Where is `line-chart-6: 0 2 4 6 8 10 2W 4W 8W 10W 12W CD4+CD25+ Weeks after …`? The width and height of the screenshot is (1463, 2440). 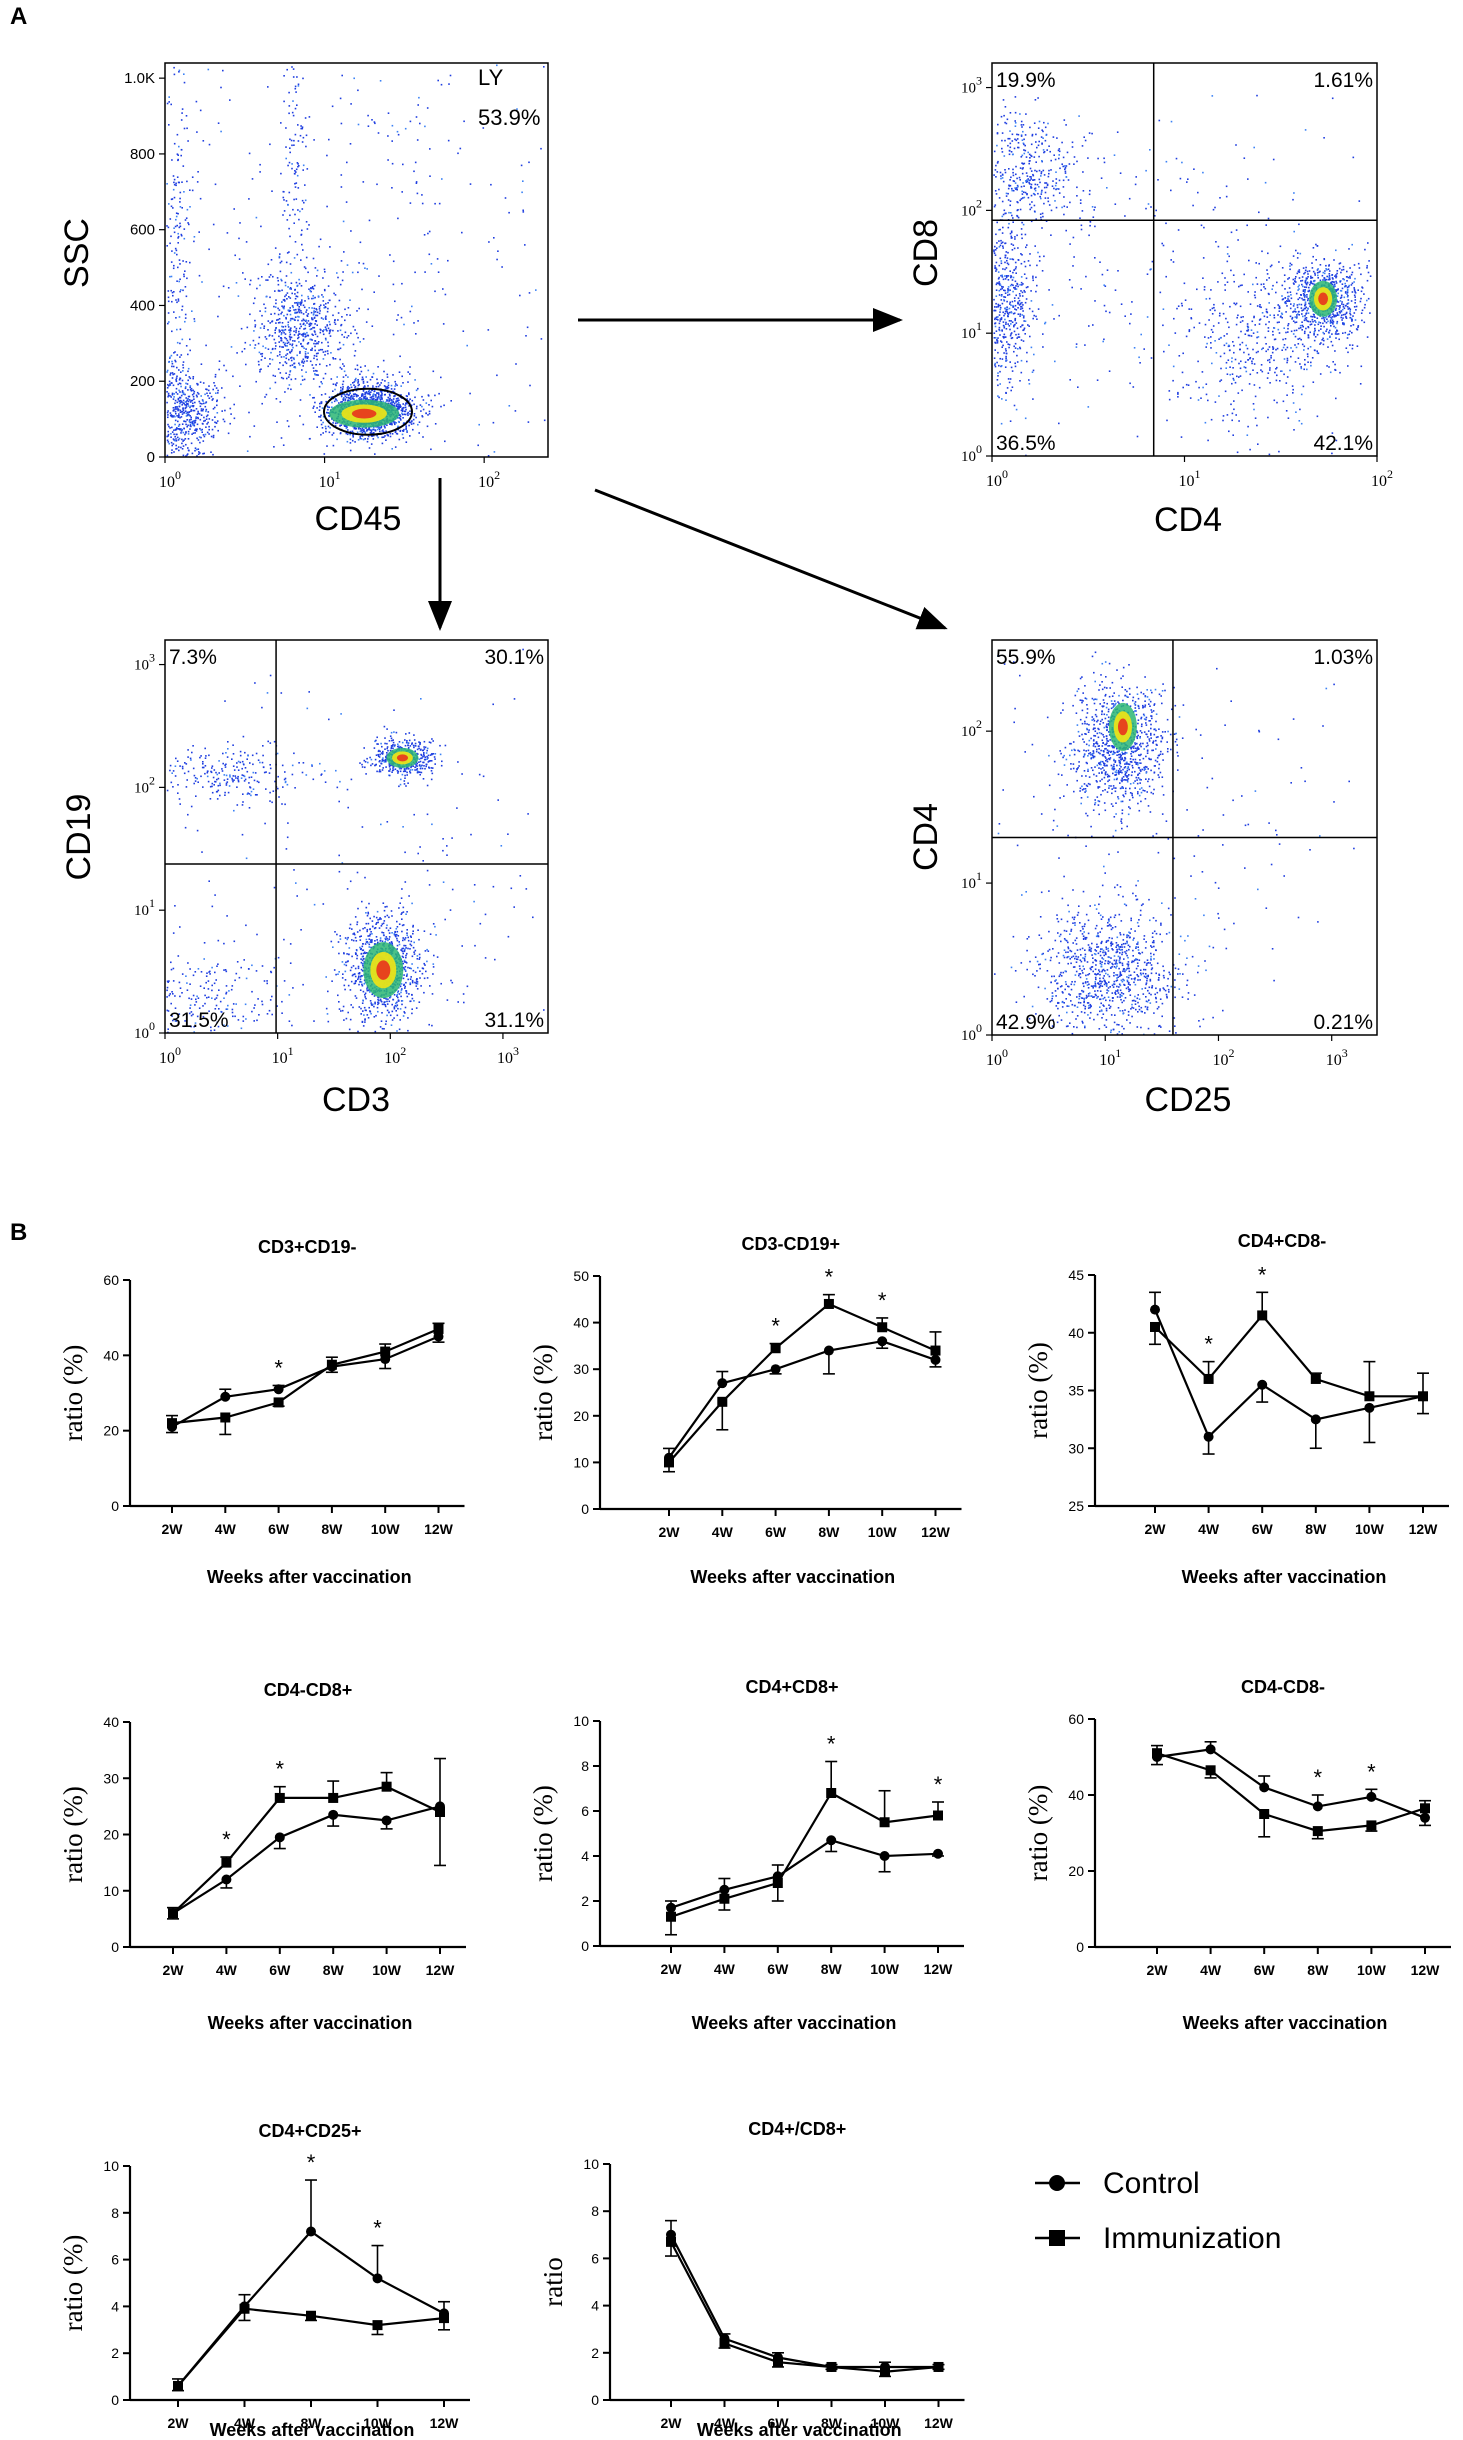
line-chart-6: 0 2 4 6 8 10 2W 4W 8W 10W 12W CD4+CD25+ Weeks after … is located at coordinates (264, 2280).